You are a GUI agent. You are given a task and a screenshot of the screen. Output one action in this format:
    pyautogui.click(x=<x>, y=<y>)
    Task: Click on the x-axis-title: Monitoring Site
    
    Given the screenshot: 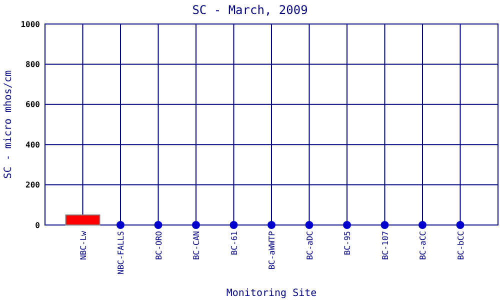 What is the action you would take?
    pyautogui.click(x=271, y=293)
    